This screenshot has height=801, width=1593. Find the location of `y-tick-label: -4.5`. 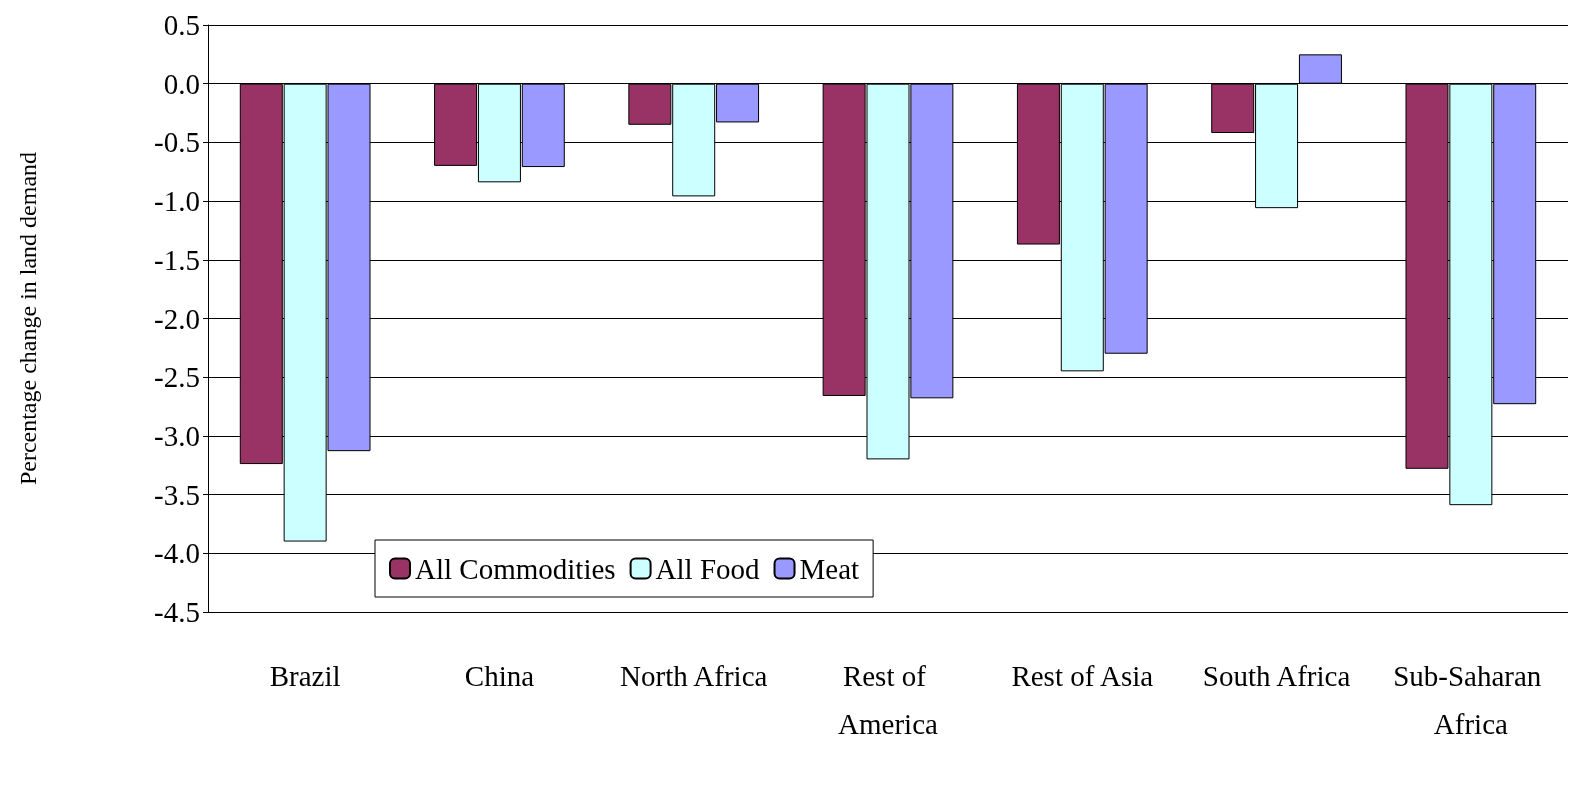

y-tick-label: -4.5 is located at coordinates (177, 612).